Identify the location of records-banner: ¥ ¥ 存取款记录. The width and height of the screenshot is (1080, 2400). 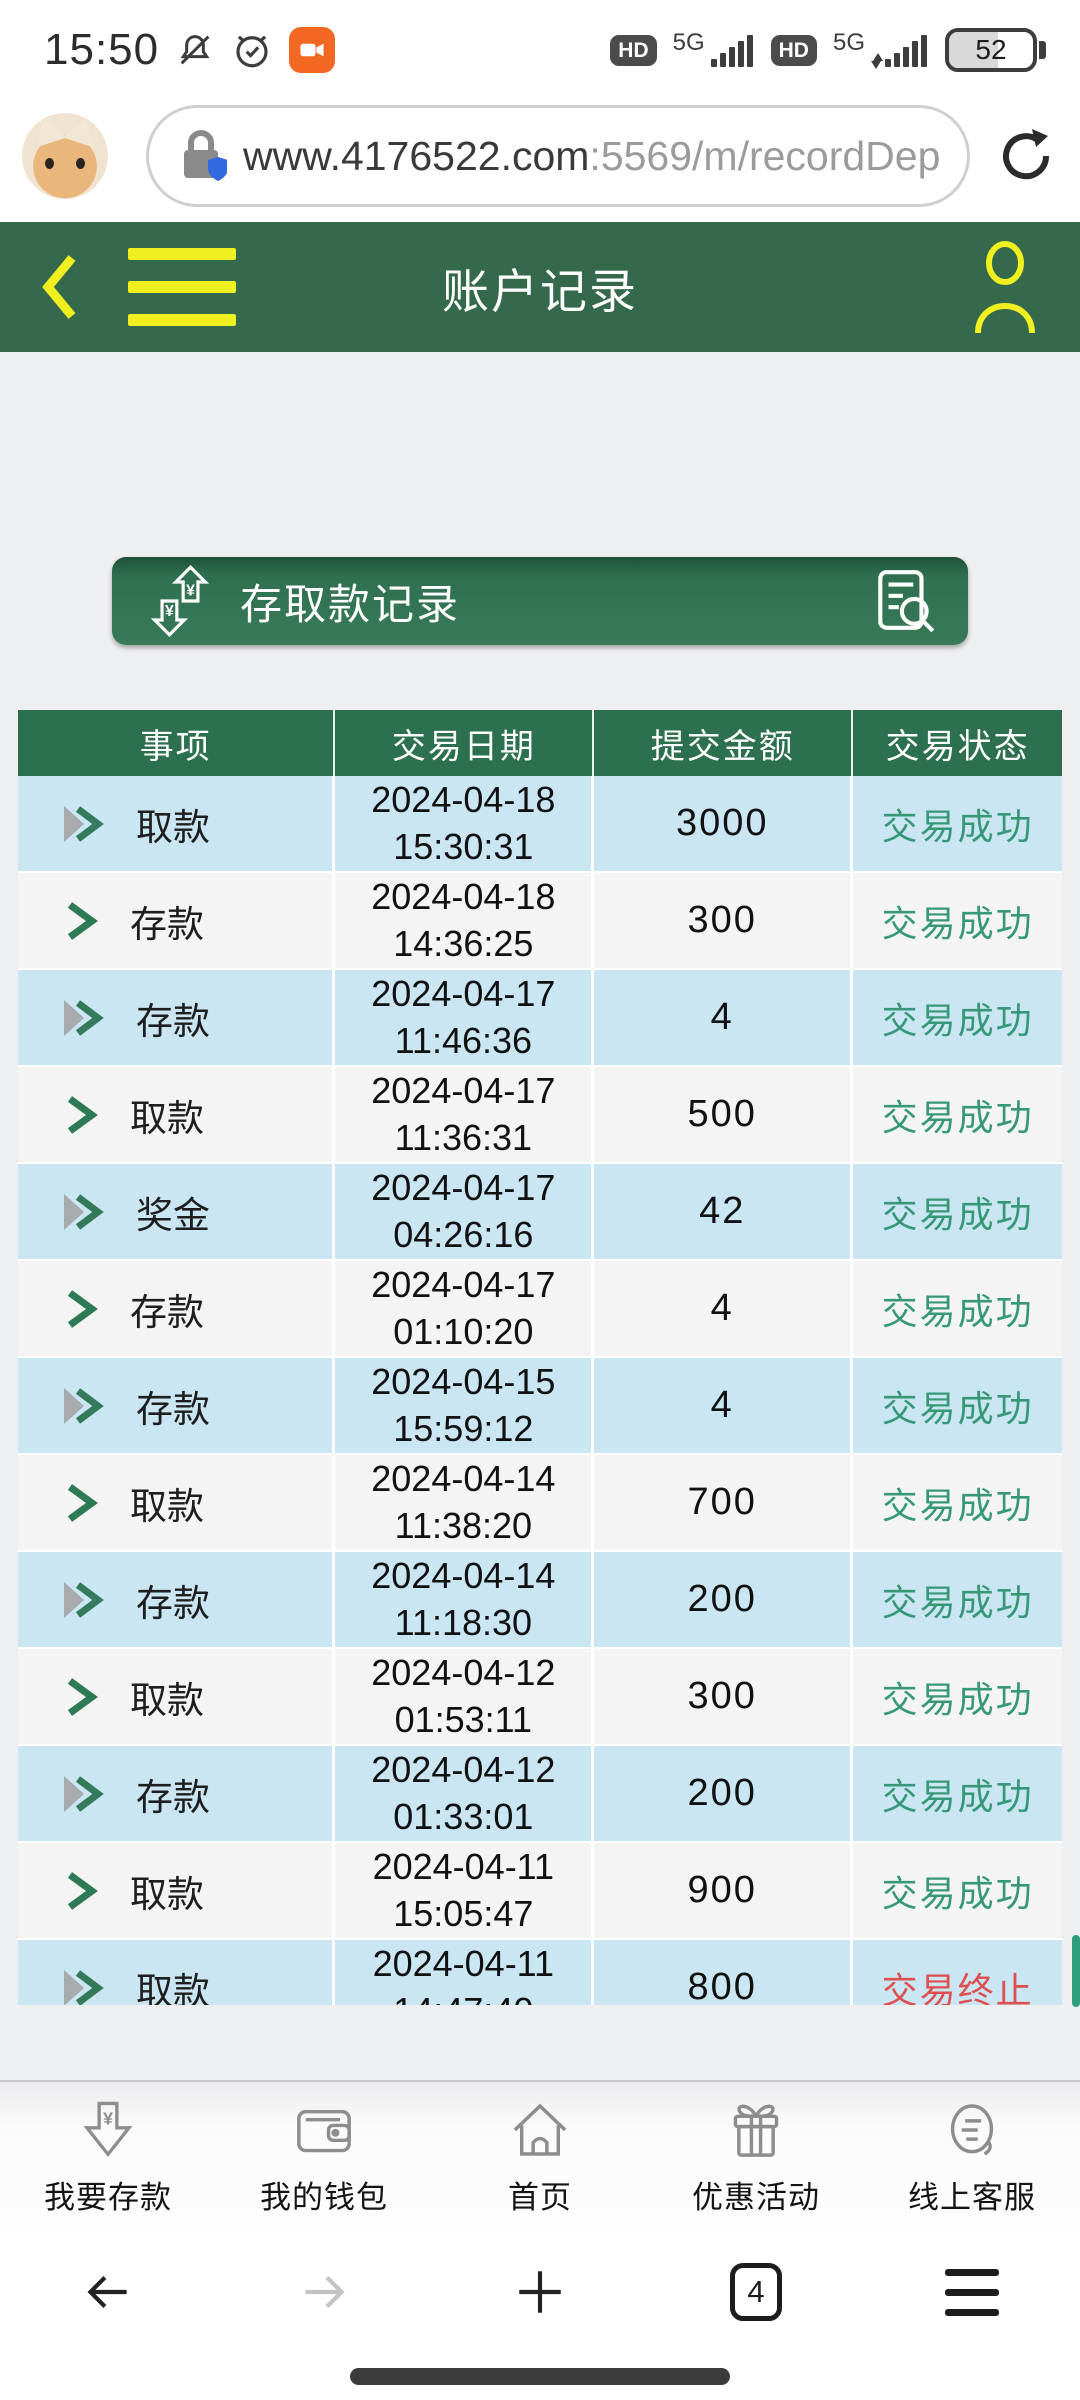
(540, 601).